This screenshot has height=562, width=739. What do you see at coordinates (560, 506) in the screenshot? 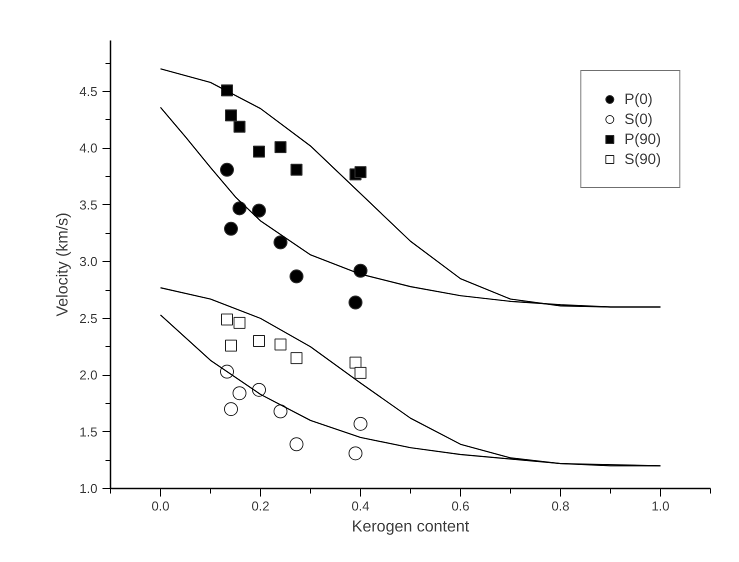
I see `x-tick-label: 0.8` at bounding box center [560, 506].